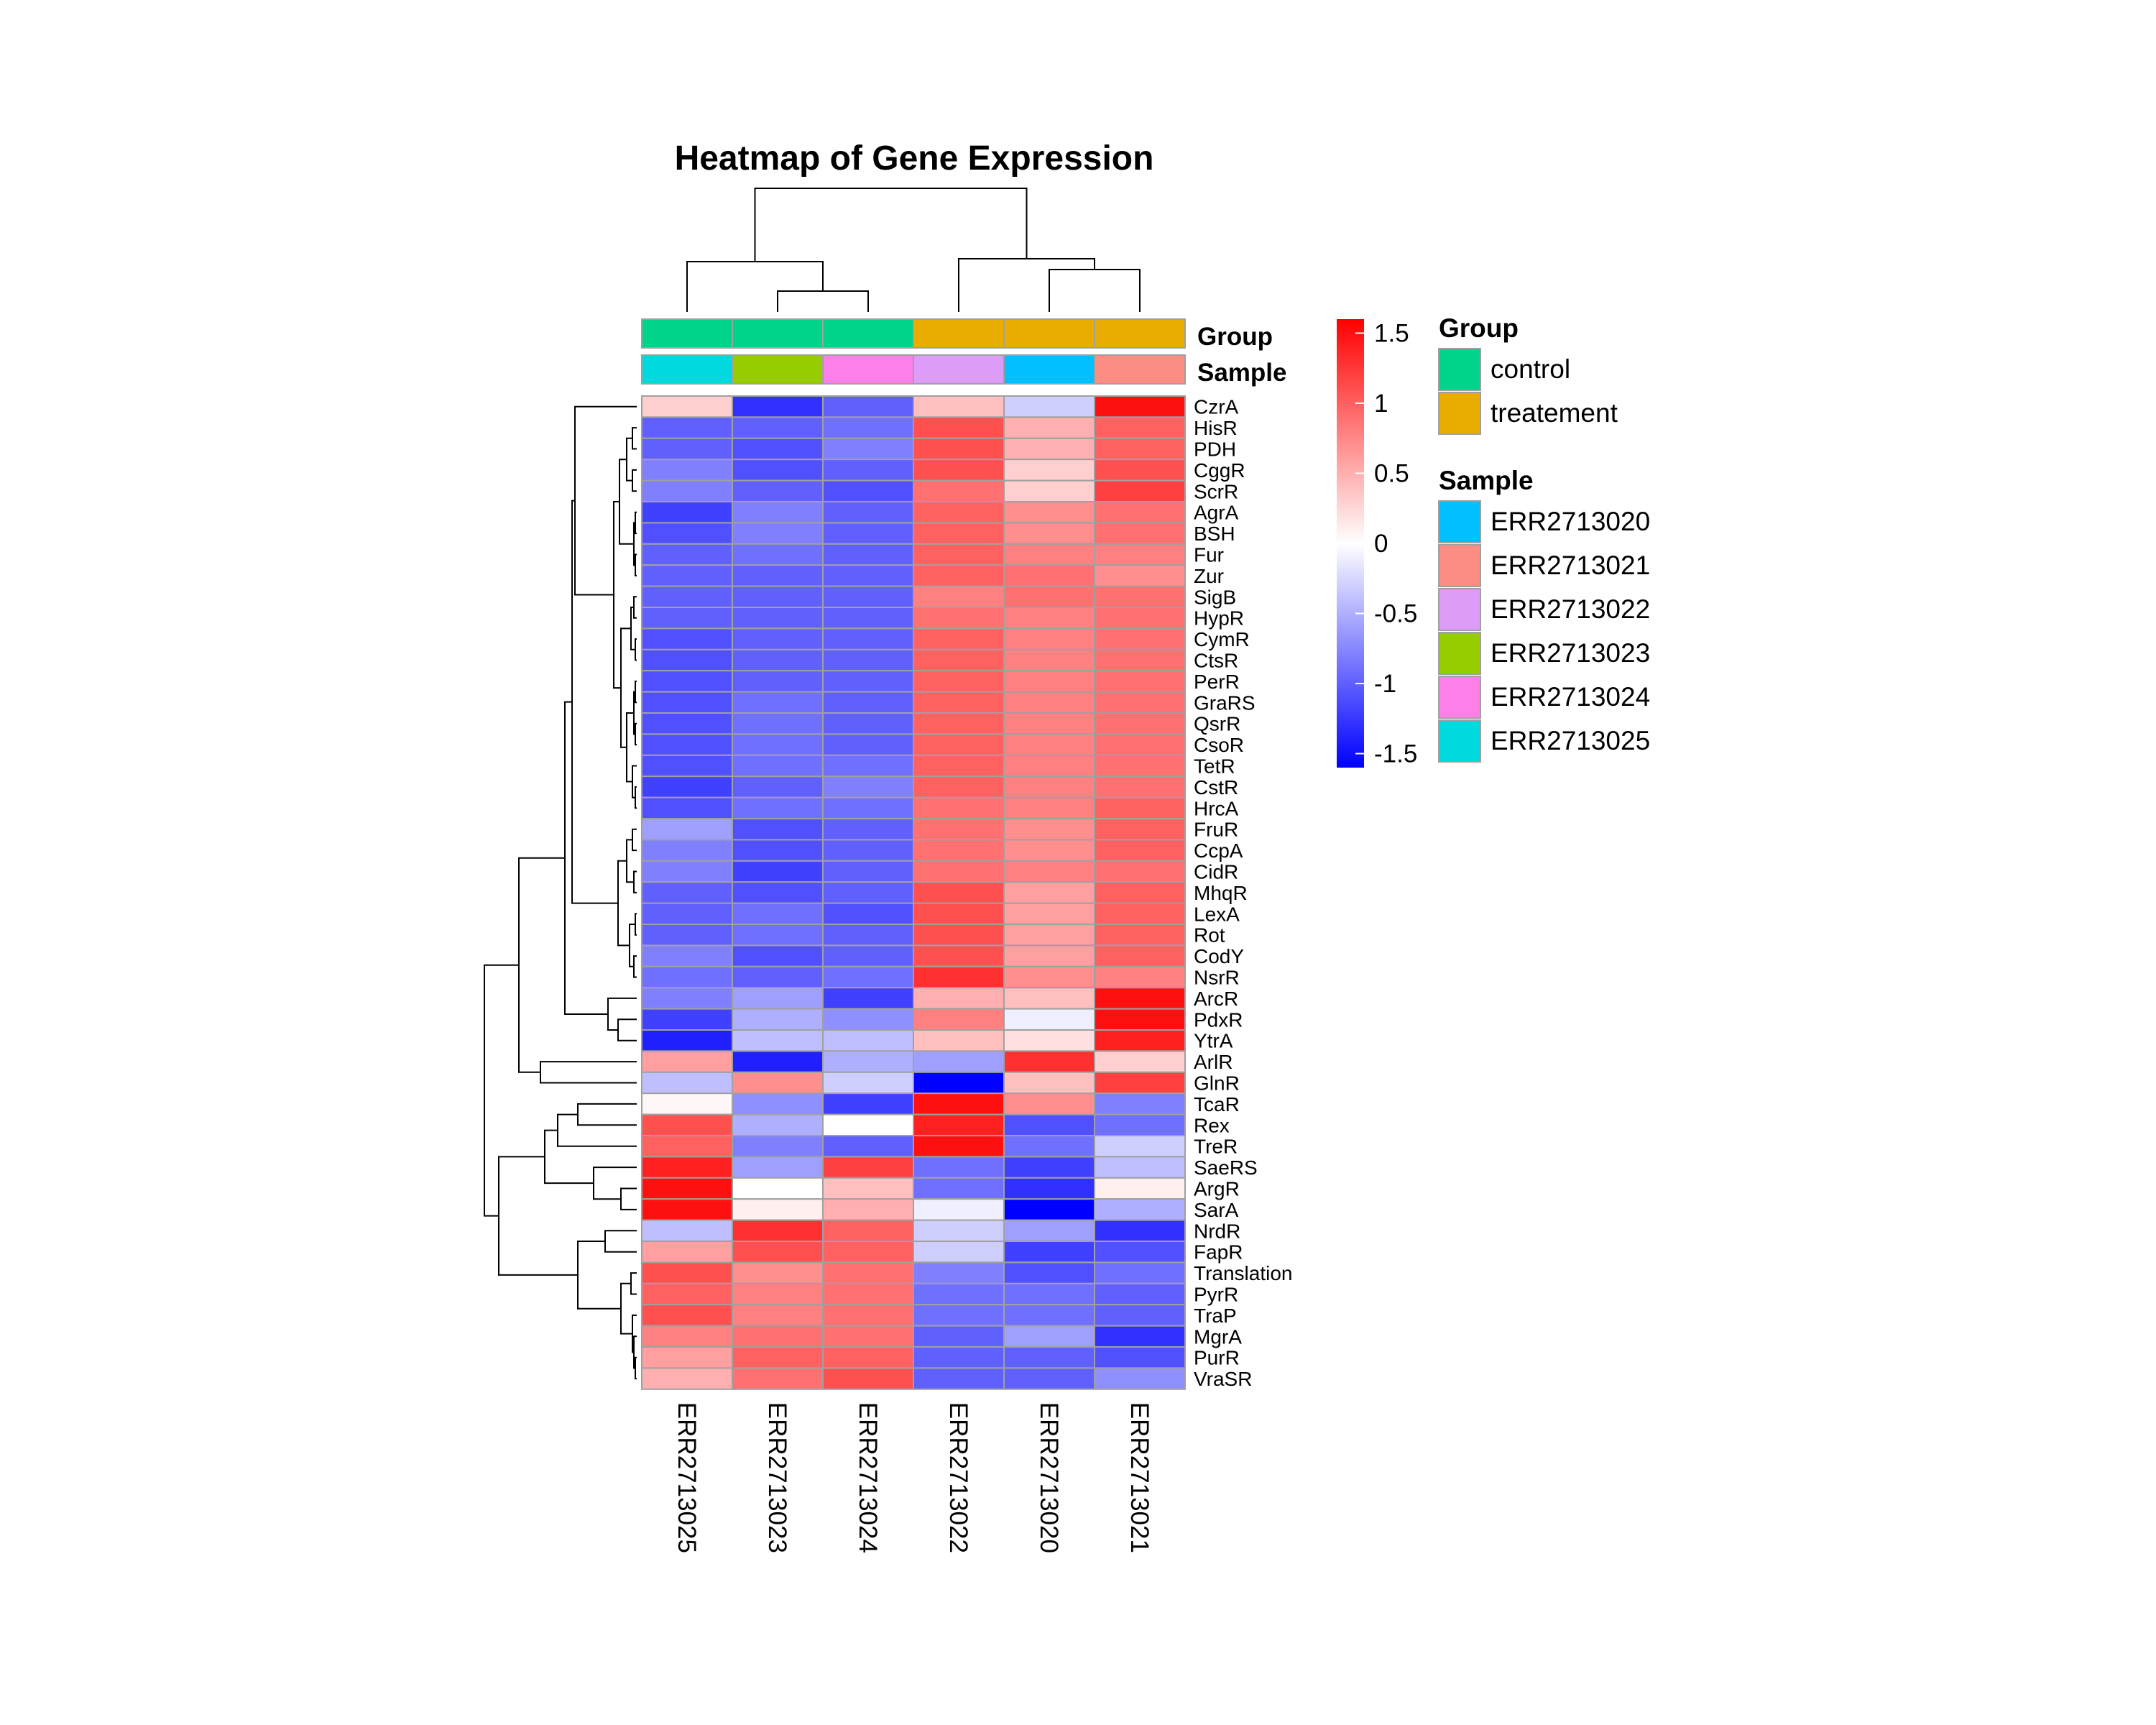 The height and width of the screenshot is (1725, 2156). What do you see at coordinates (1235, 337) in the screenshot?
I see `group-annotation-label: Group` at bounding box center [1235, 337].